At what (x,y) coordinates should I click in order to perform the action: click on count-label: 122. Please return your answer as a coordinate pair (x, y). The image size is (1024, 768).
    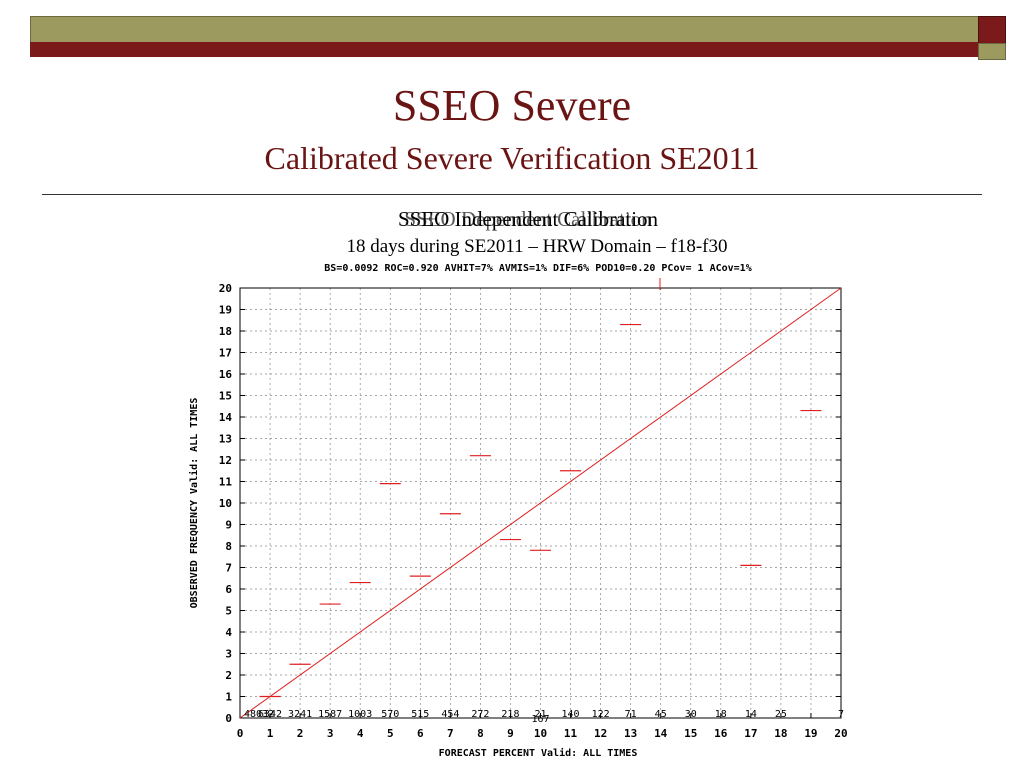
    Looking at the image, I should click on (601, 714).